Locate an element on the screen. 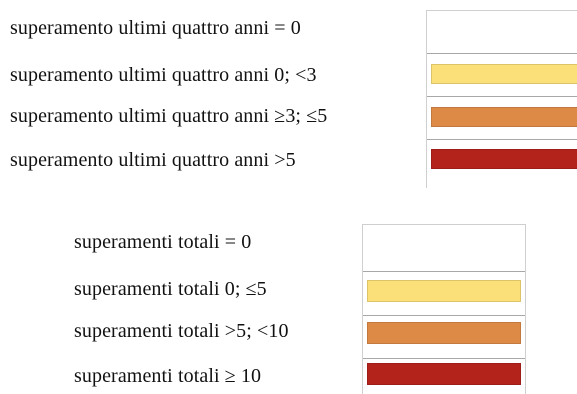  legend-bottom-label-4: superamenti totali ≥ 10 is located at coordinates (168, 376).